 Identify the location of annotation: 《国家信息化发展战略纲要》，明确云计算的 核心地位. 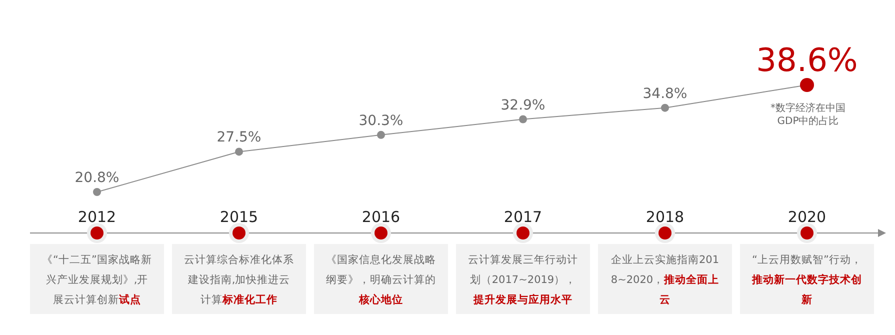
(381, 279).